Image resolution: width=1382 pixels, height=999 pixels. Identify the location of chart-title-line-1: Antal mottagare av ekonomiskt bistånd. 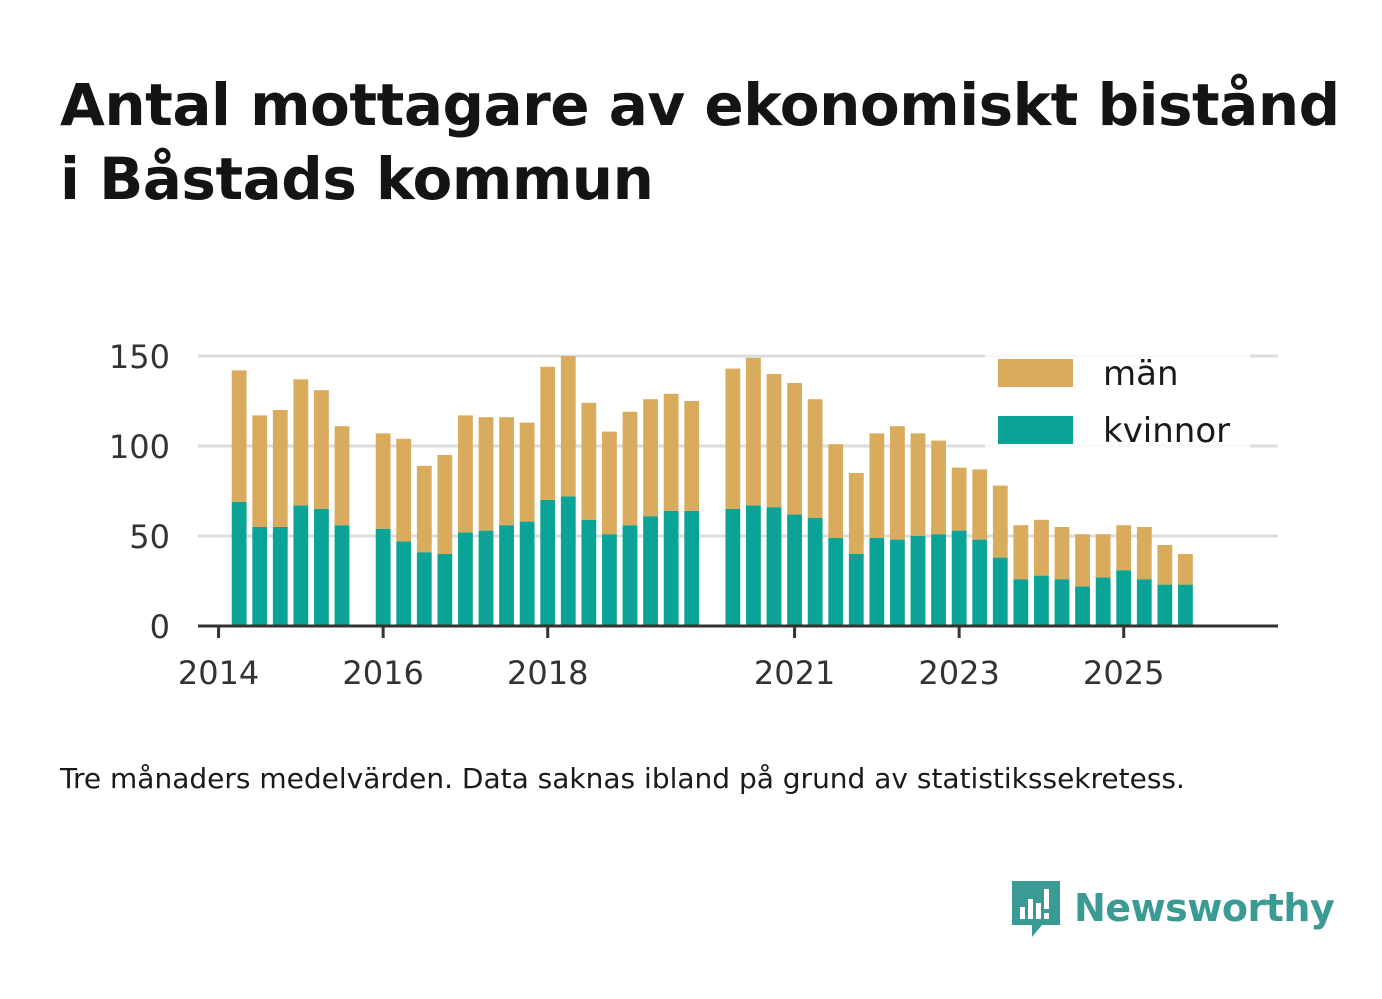
(700, 105).